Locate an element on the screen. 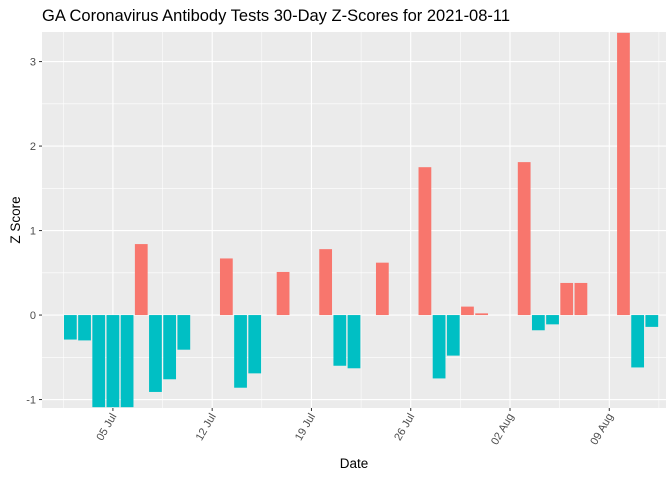 This screenshot has width=672, height=480. x-axis-title: Date is located at coordinates (354, 463).